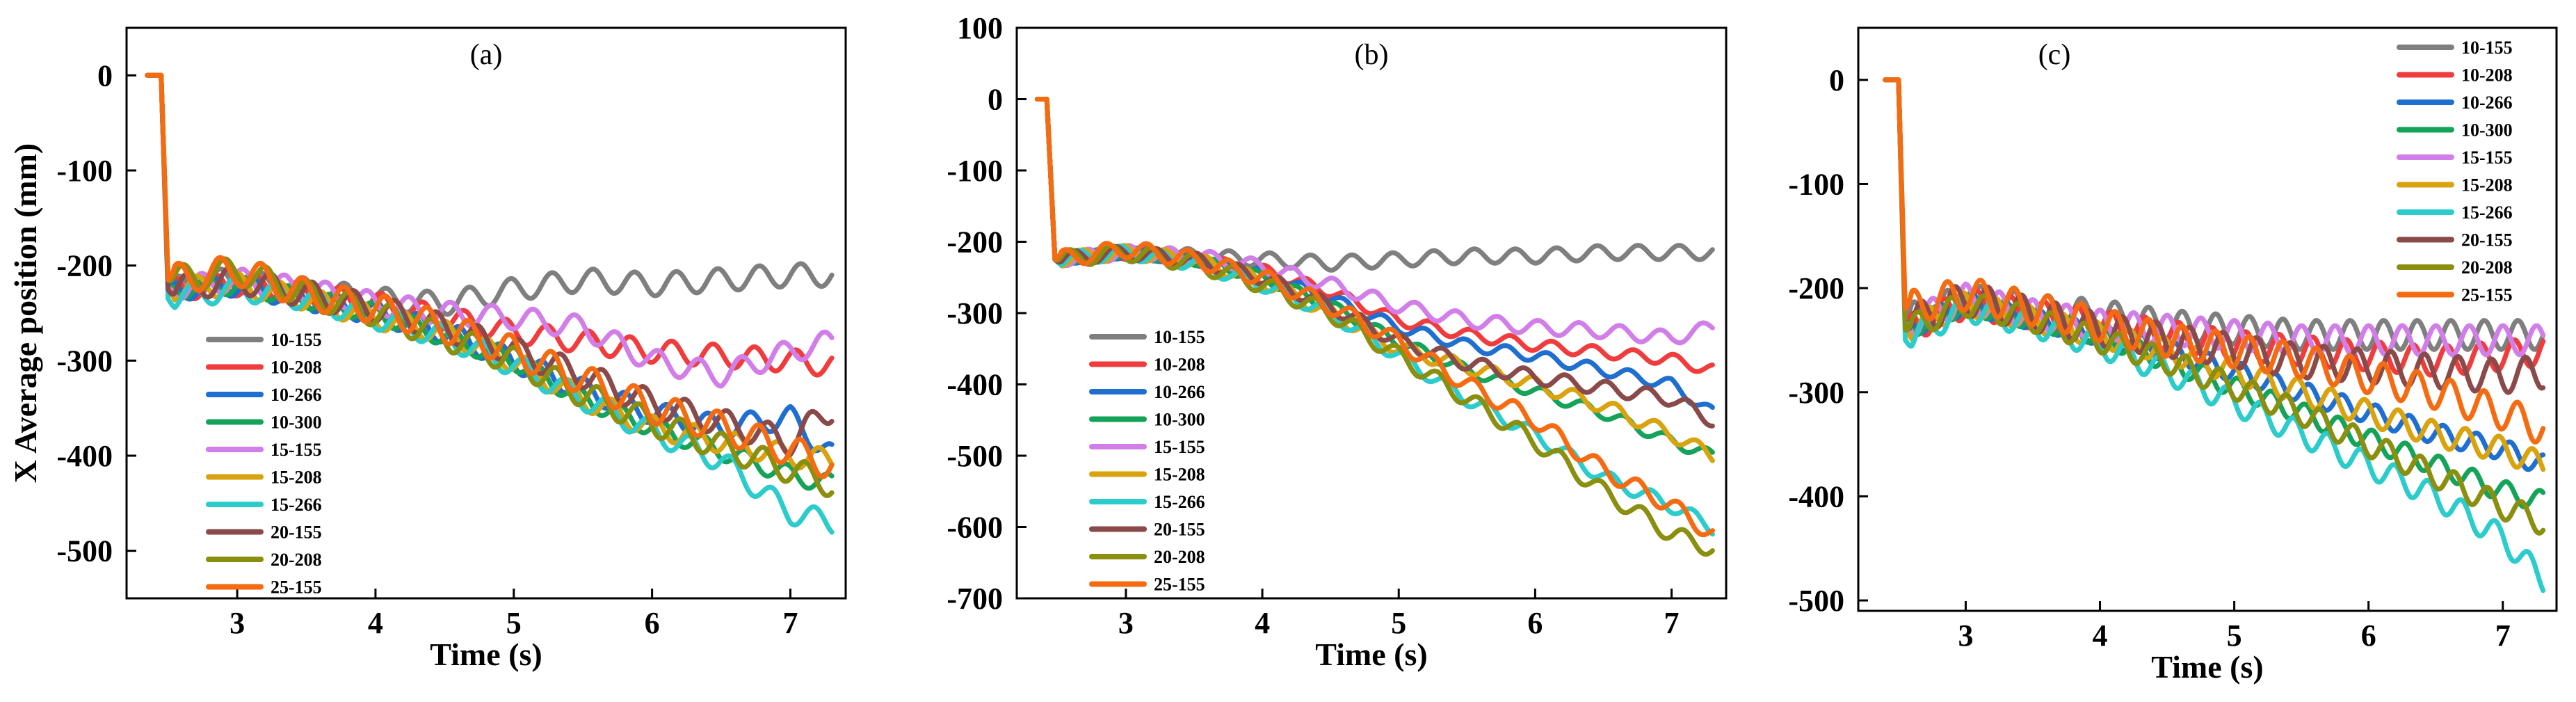 This screenshot has height=702, width=2576. What do you see at coordinates (975, 599) in the screenshot?
I see `y-tick-label: -700` at bounding box center [975, 599].